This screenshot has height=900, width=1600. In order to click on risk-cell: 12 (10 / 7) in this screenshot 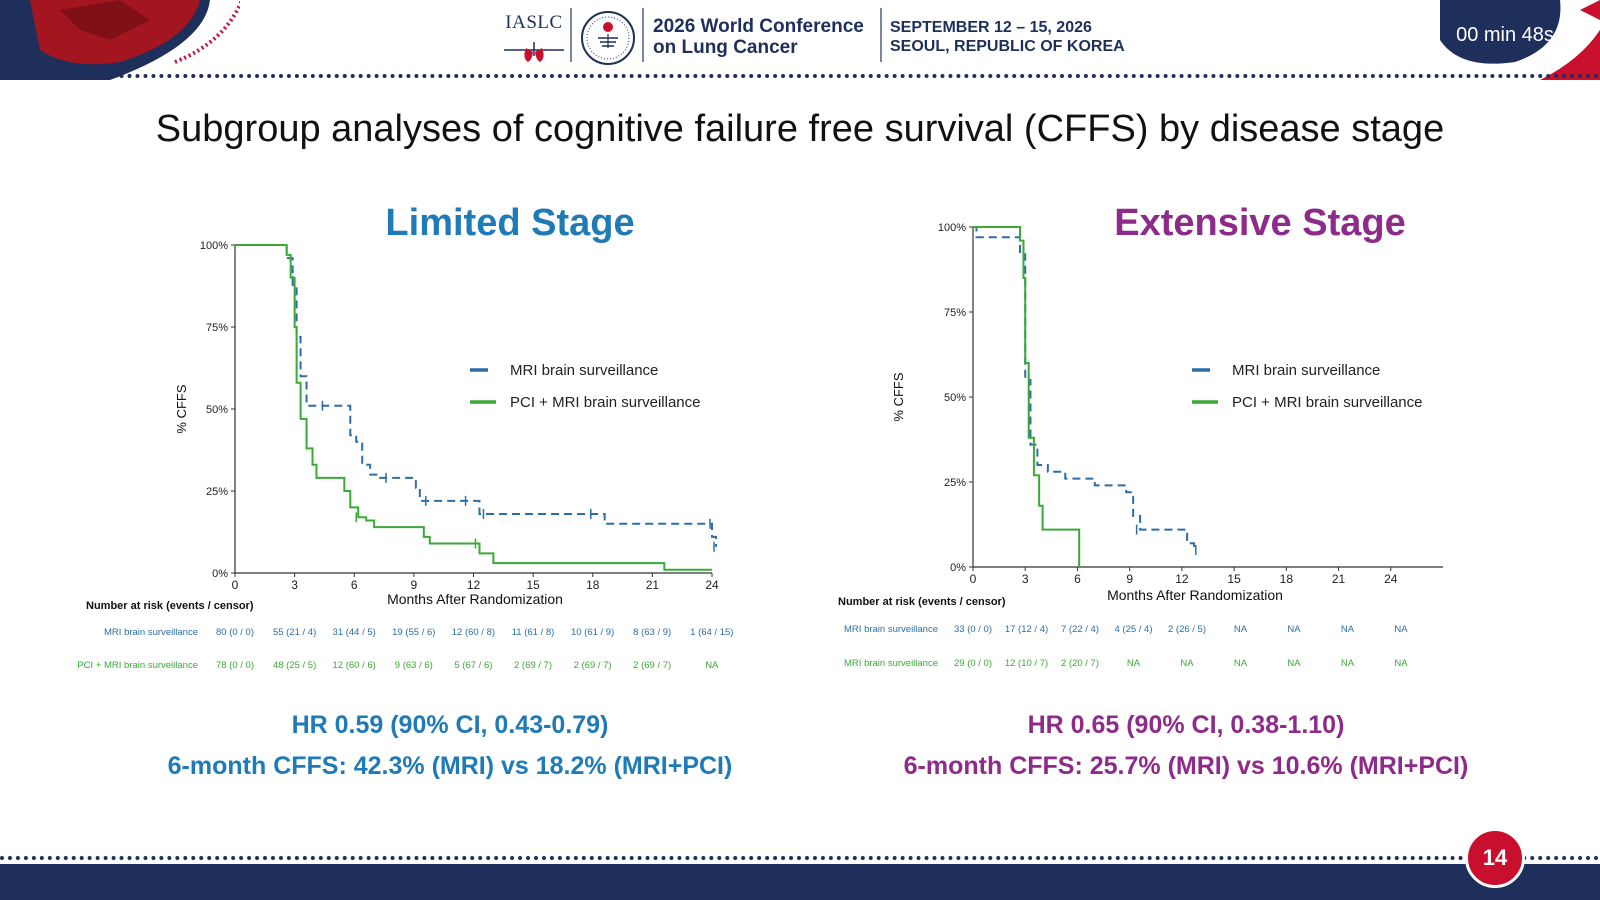, I will do `click(1026, 663)`.